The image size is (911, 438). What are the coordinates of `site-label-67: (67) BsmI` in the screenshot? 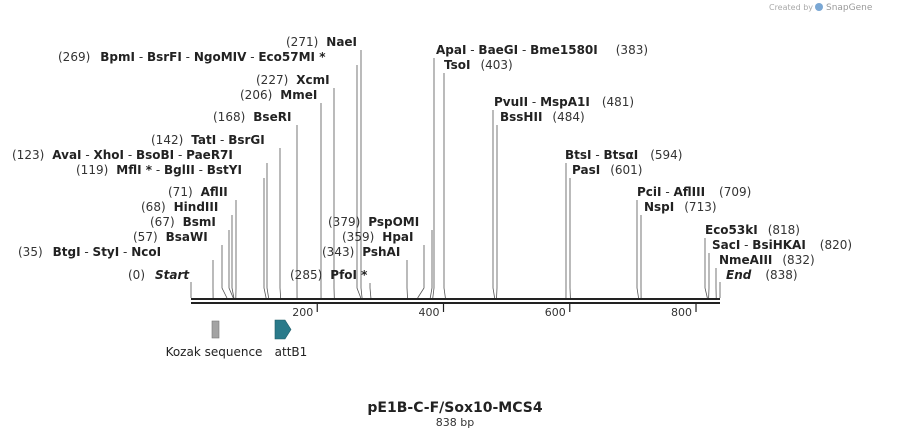 It's located at (183, 222).